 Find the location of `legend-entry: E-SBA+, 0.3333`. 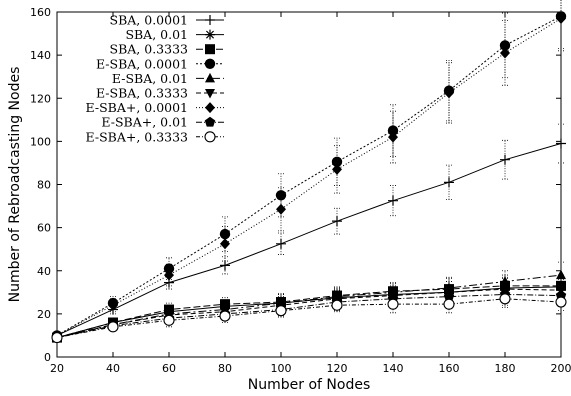

legend-entry: E-SBA+, 0.3333 is located at coordinates (154, 136).